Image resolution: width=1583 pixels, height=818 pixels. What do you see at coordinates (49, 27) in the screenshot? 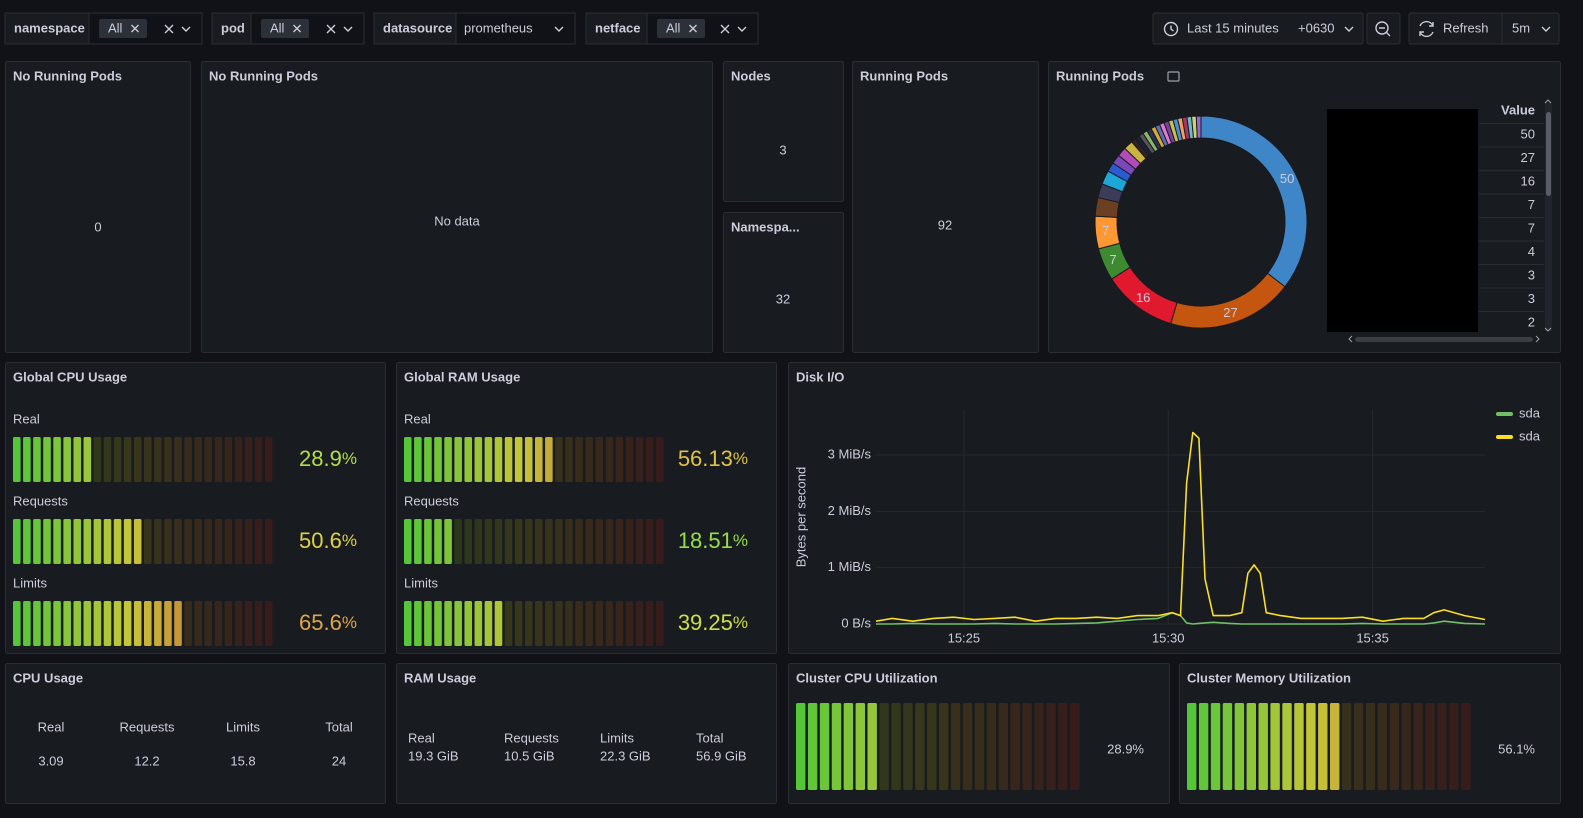
I see `variable-label: namespace` at bounding box center [49, 27].